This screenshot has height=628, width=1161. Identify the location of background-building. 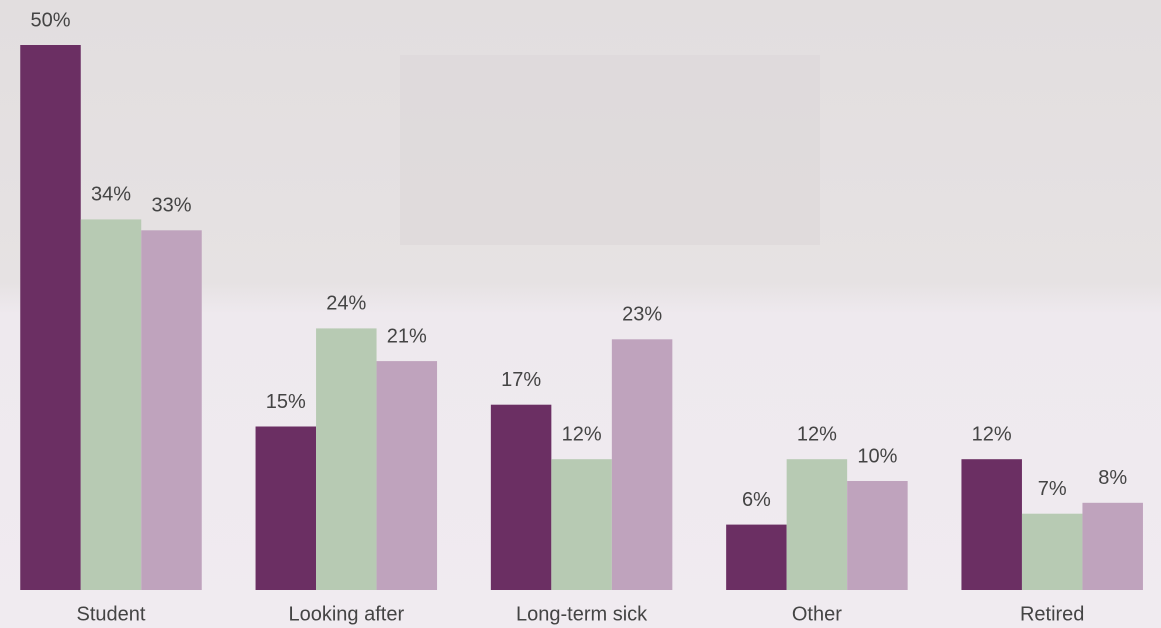
(610, 150).